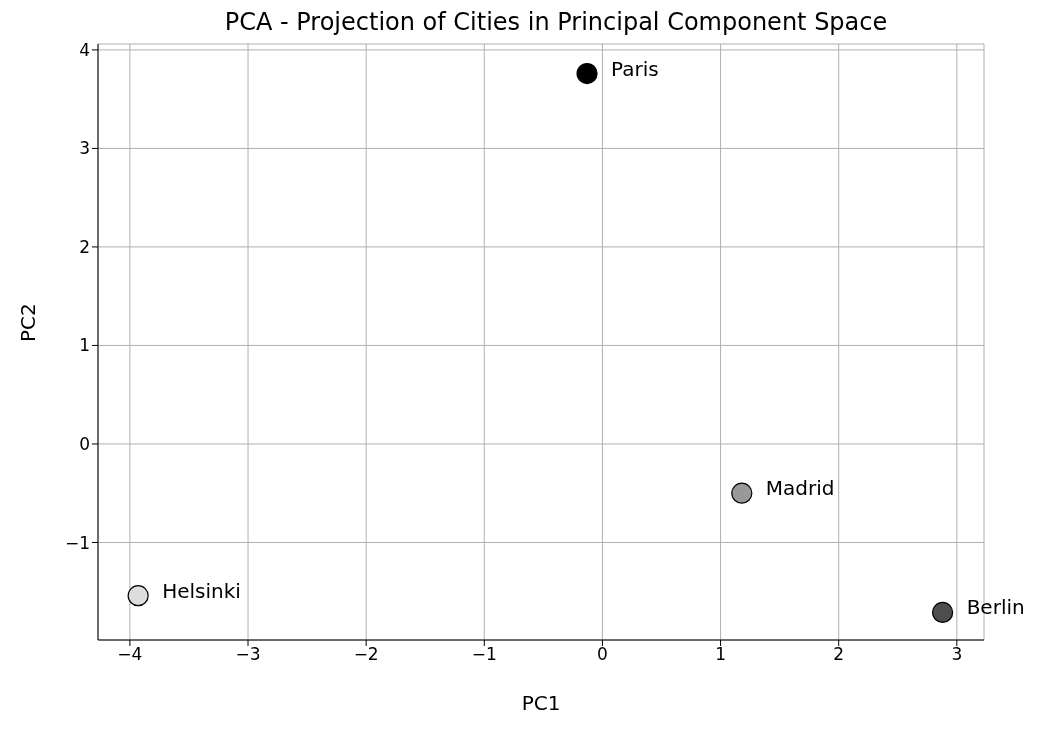 The width and height of the screenshot is (1052, 740). I want to click on chart-title: PCA - Projection of Cities in Principal Component Space, so click(556, 22).